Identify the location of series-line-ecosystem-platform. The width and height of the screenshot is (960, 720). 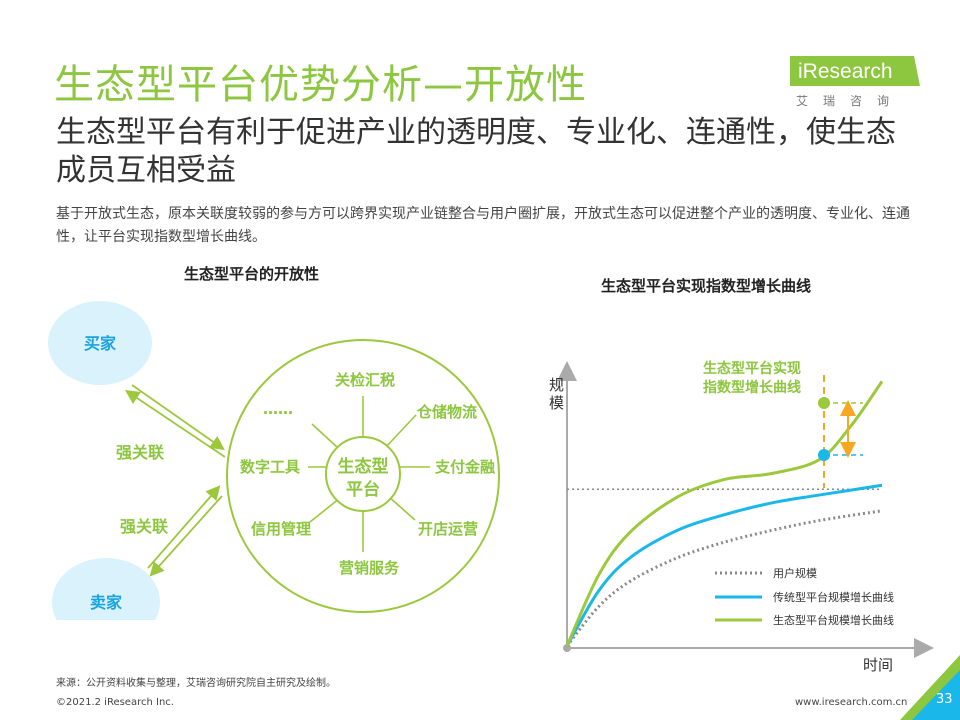
(724, 513).